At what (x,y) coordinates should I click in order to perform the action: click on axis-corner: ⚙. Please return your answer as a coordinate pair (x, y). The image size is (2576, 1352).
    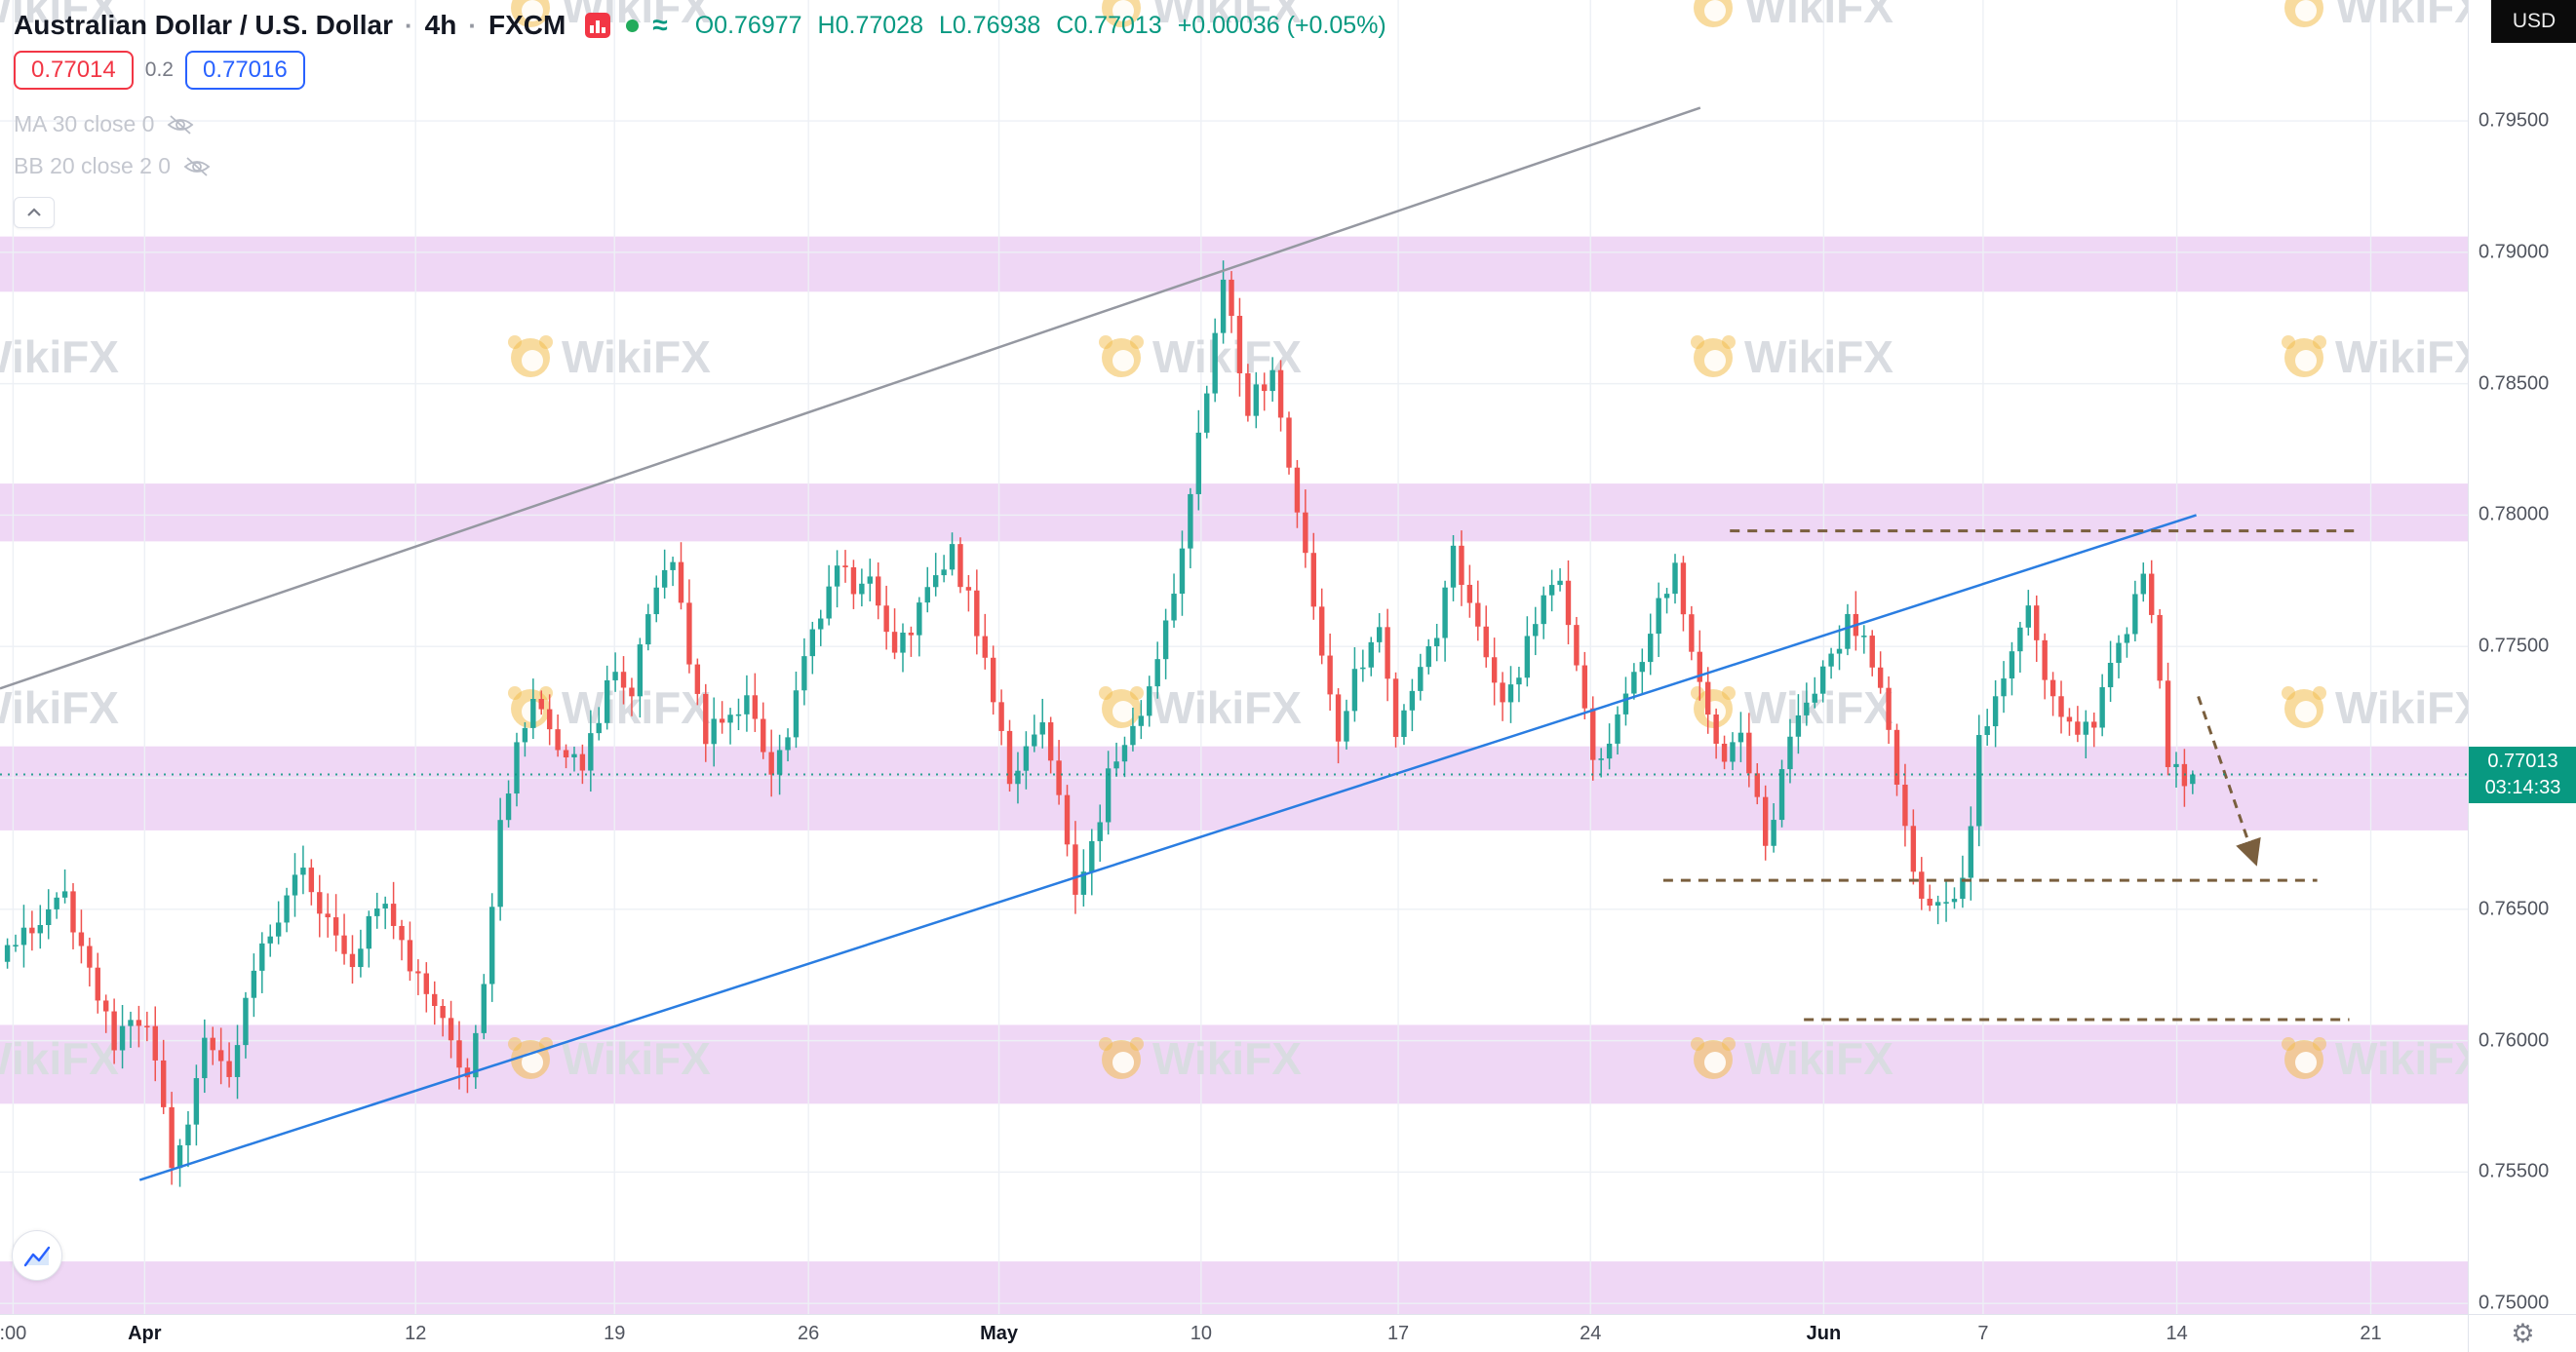
    Looking at the image, I should click on (2522, 1333).